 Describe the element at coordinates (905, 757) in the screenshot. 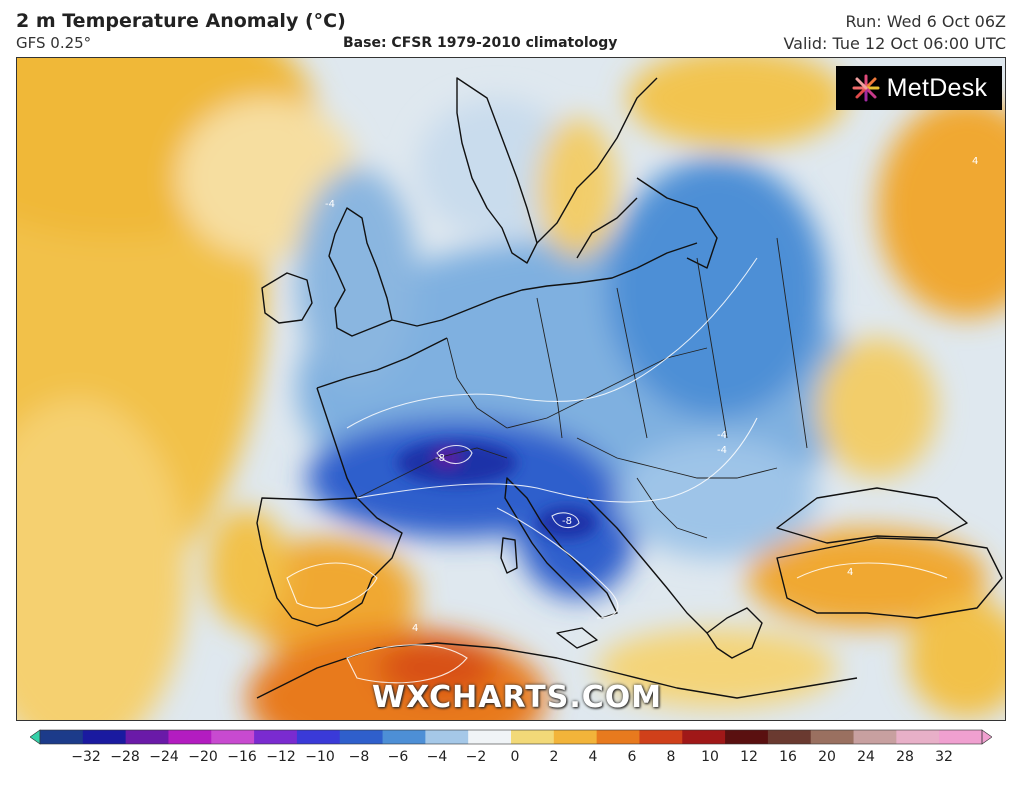

I see `colorbar-tick-label: 28` at that location.